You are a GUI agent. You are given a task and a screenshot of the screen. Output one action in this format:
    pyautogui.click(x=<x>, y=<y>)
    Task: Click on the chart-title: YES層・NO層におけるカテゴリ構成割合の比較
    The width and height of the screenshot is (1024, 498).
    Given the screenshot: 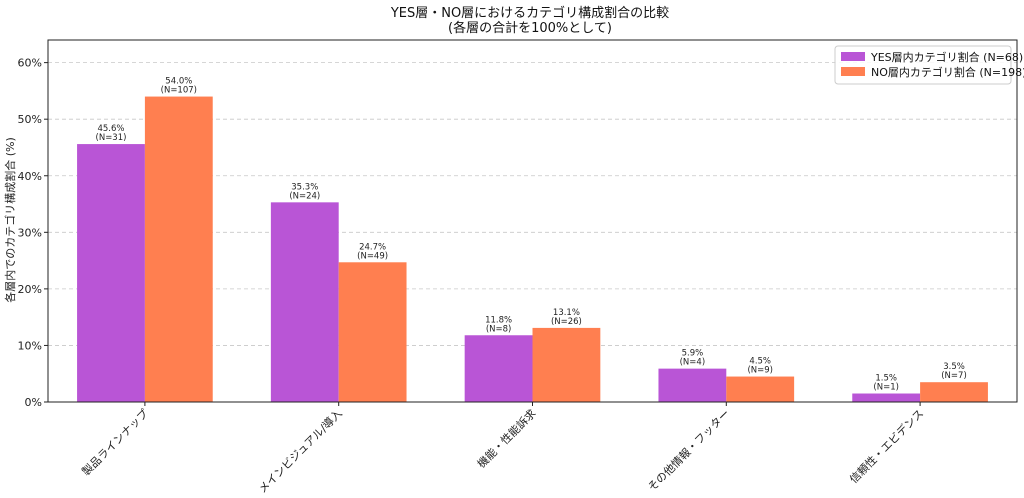 What is the action you would take?
    pyautogui.click(x=529, y=13)
    